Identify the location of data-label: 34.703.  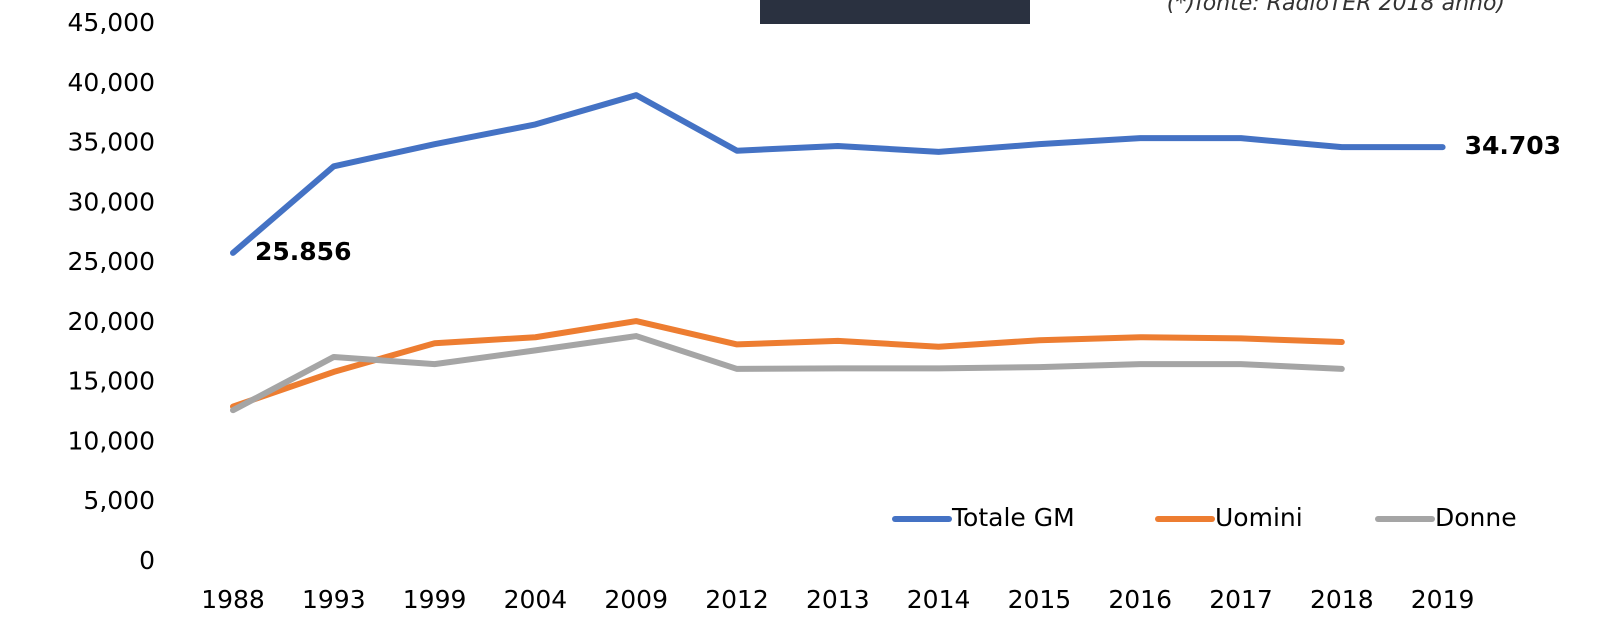
(1513, 145).